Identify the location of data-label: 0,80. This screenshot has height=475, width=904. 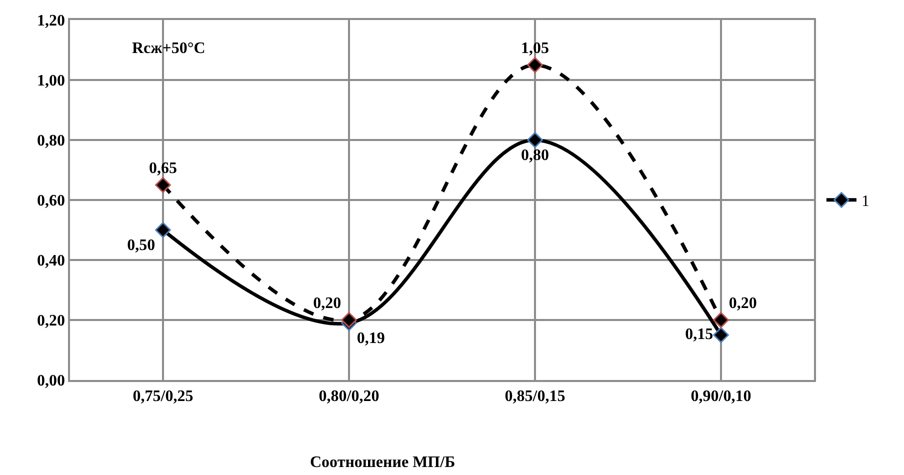
(535, 155).